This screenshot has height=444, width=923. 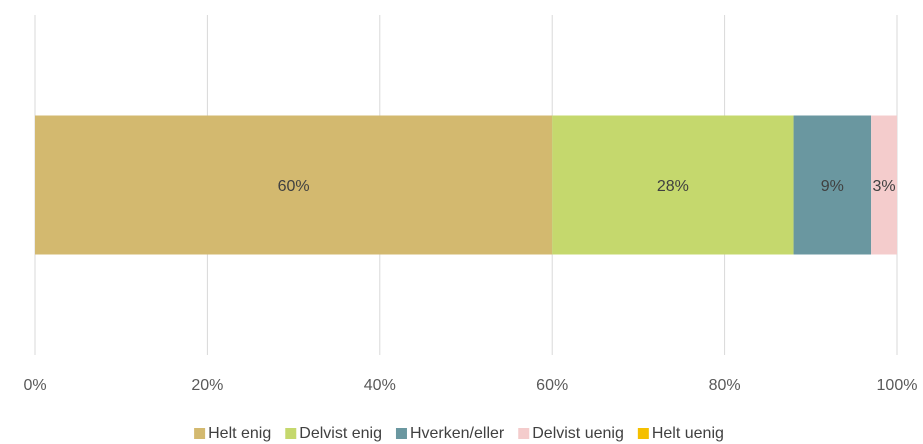 I want to click on data-label: 9%, so click(x=832, y=186).